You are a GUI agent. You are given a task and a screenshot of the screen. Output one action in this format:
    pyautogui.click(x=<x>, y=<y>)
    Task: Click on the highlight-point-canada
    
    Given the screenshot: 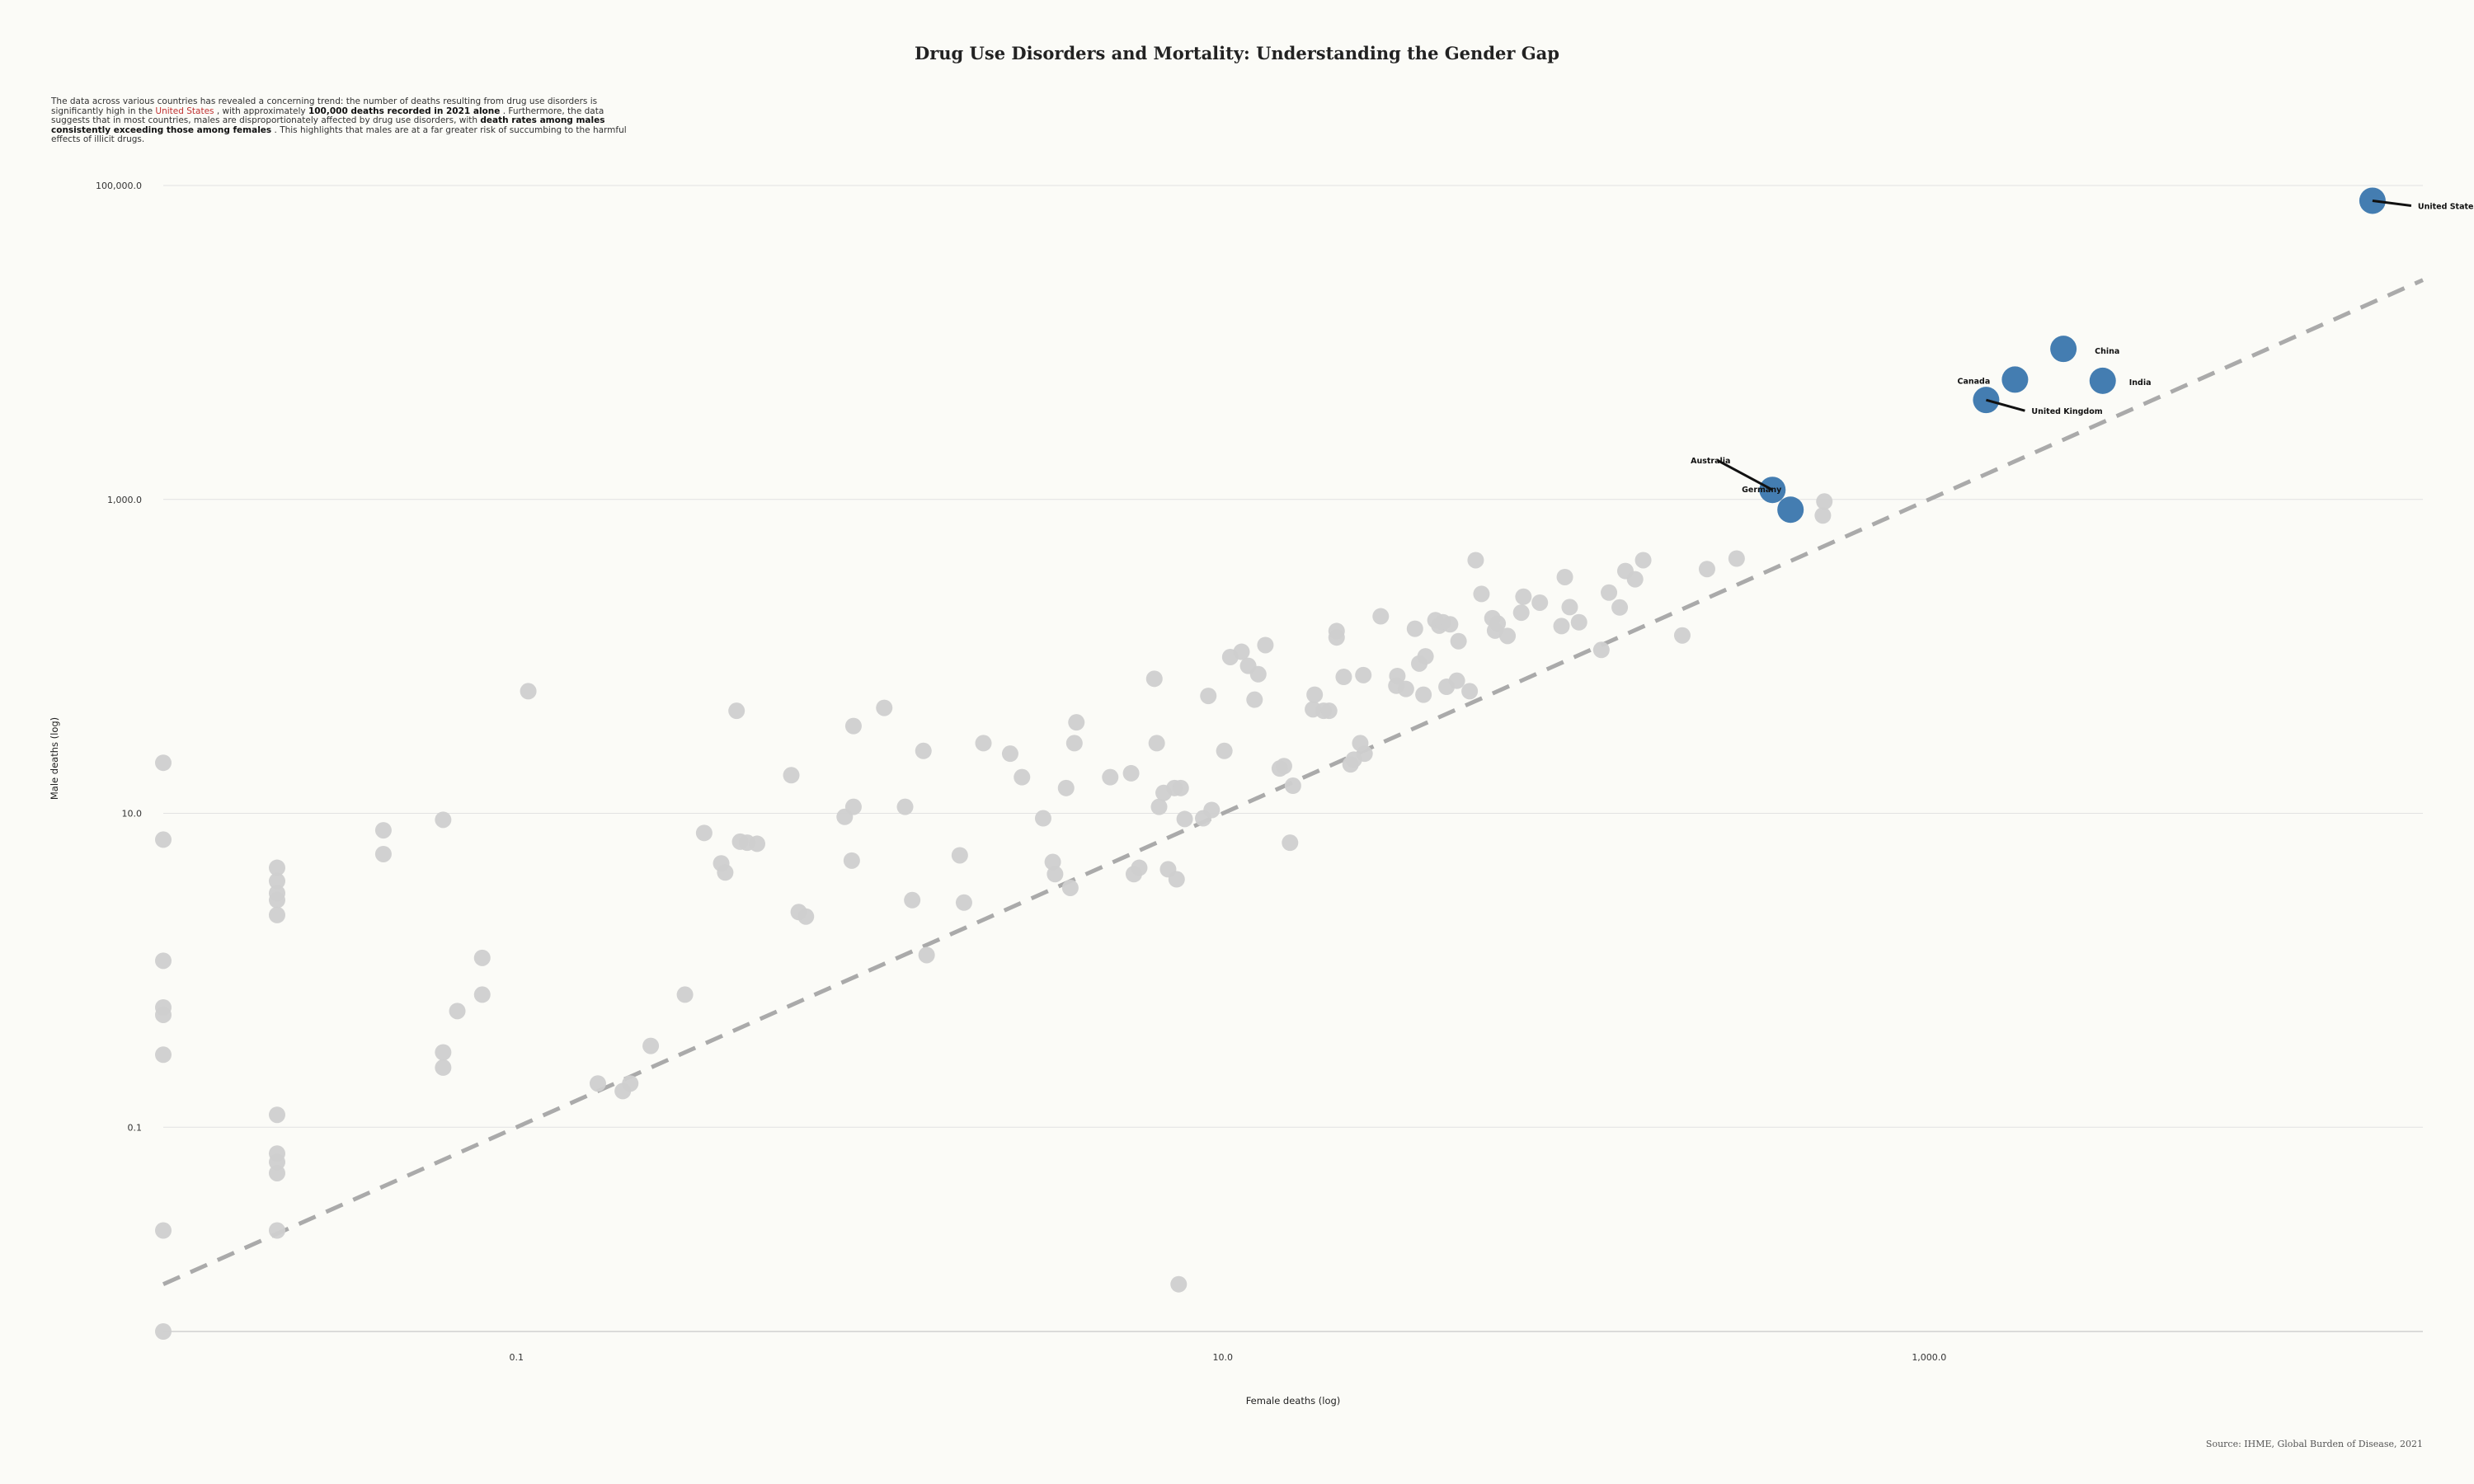 What is the action you would take?
    pyautogui.click(x=2015, y=379)
    